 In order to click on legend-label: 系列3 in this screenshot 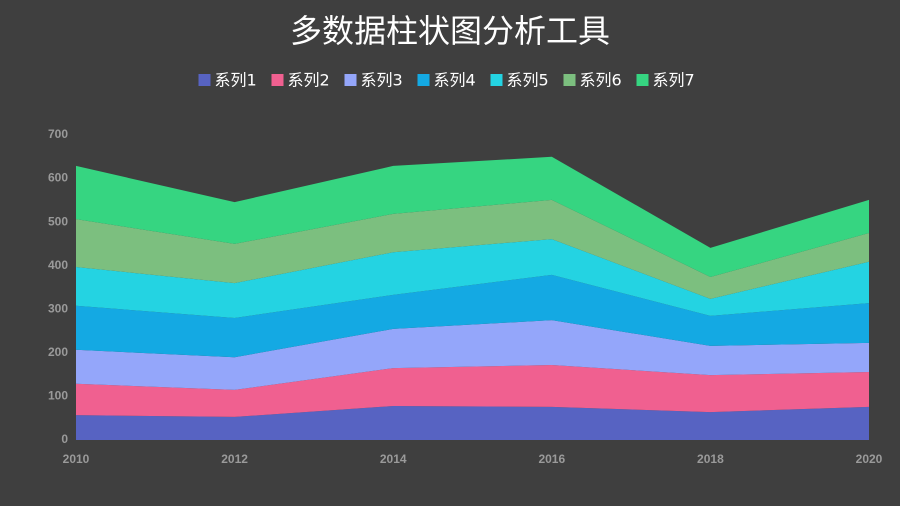, I will do `click(382, 80)`.